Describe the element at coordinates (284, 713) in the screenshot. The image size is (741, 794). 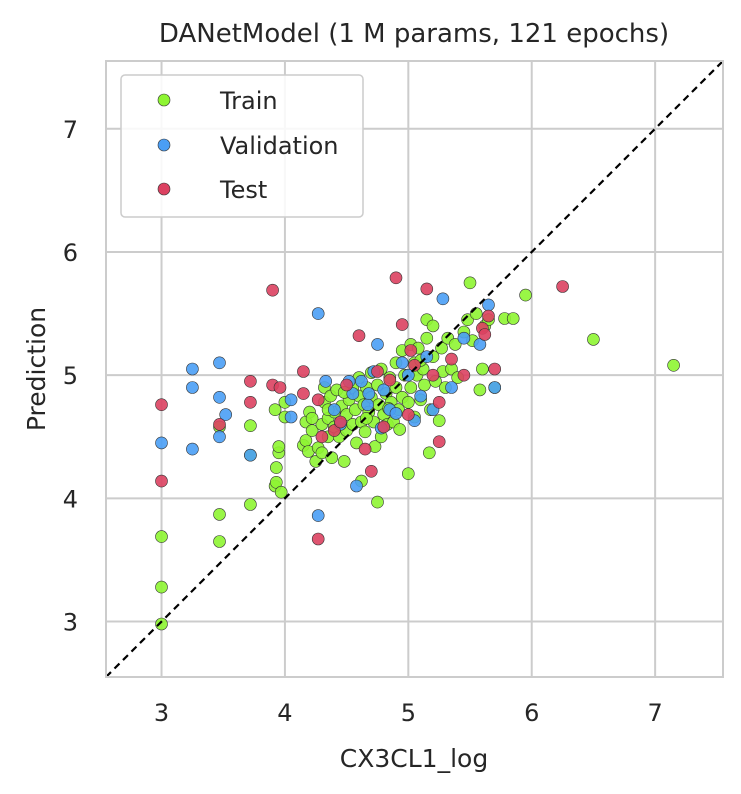
I see `x-tick-label: 4` at that location.